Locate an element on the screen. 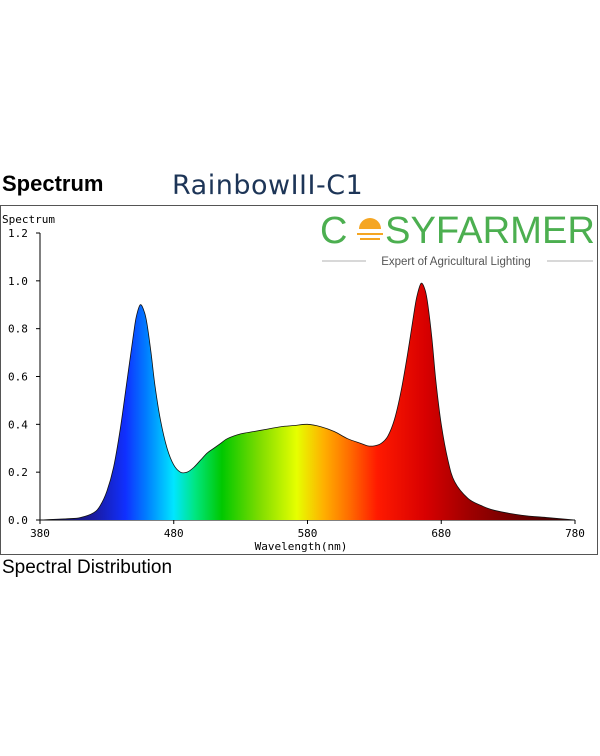 This screenshot has height=756, width=600. x-ticks: 380 480 580 680 780 is located at coordinates (307, 530).